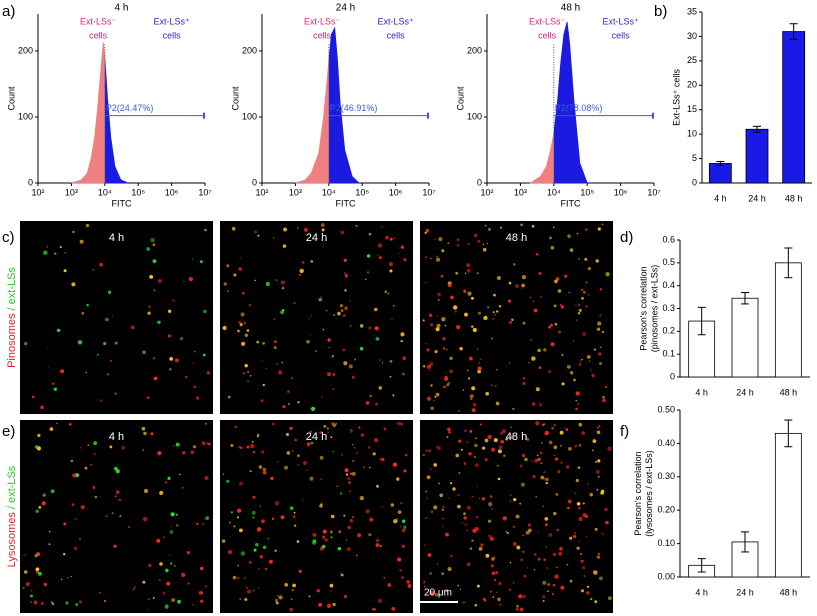 This screenshot has width=817, height=616. I want to click on x-axis-label: FITC, so click(571, 203).